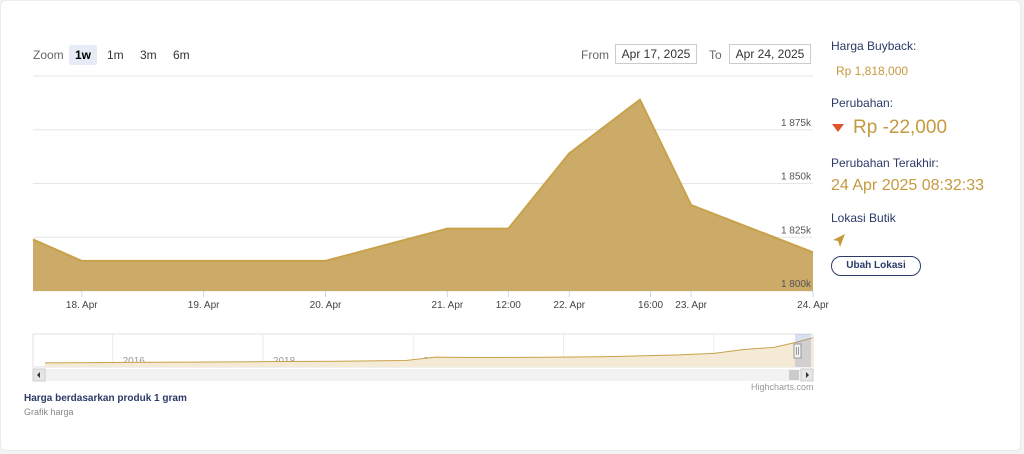 The image size is (1024, 454). What do you see at coordinates (796, 230) in the screenshot?
I see `y-tick-label: 1 825k` at bounding box center [796, 230].